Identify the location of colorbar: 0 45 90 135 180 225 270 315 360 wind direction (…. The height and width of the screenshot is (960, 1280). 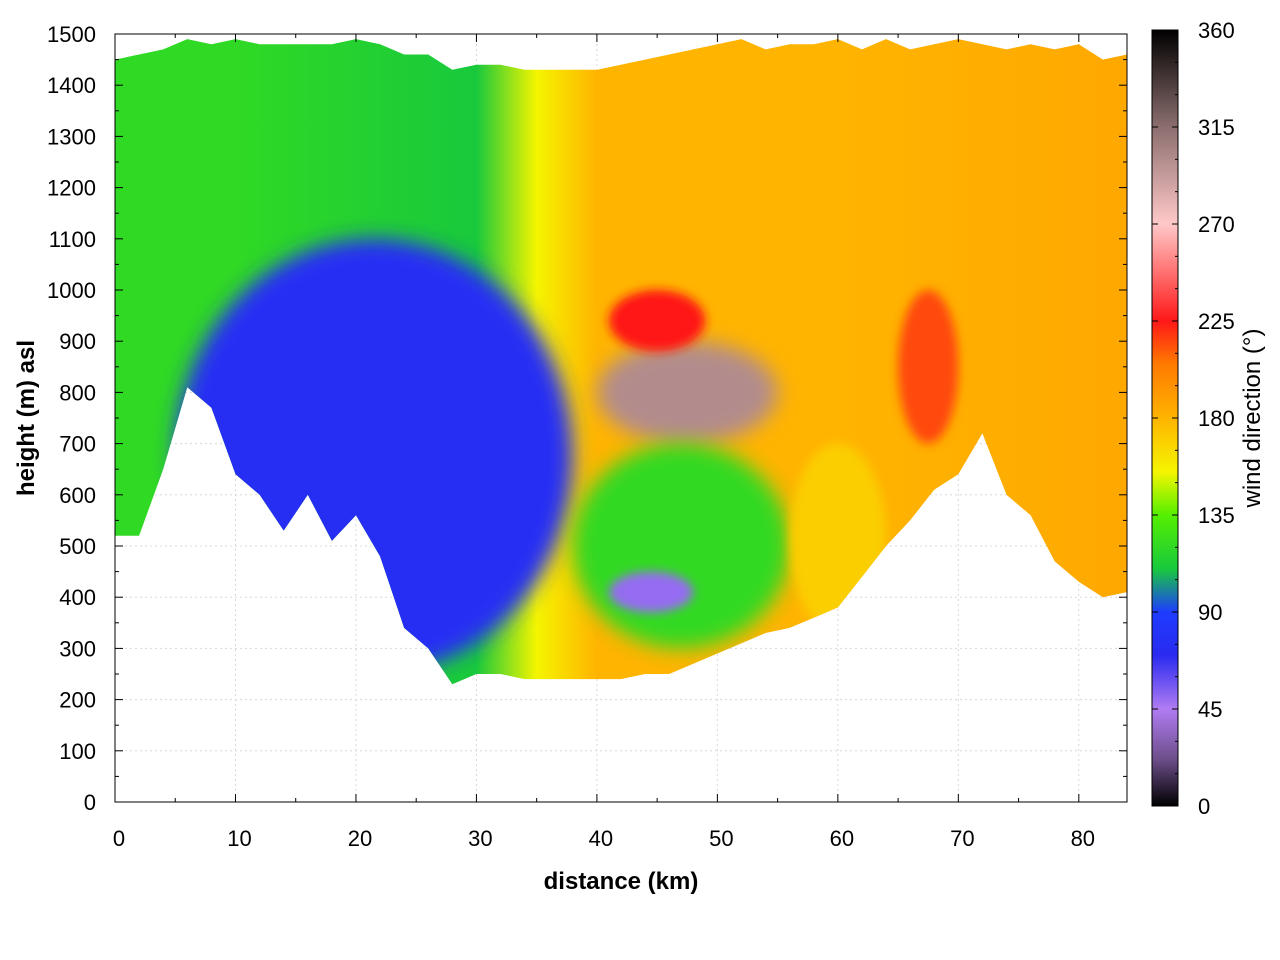
(1208, 418).